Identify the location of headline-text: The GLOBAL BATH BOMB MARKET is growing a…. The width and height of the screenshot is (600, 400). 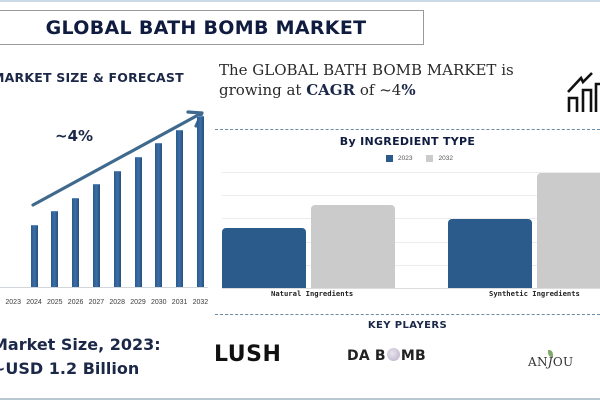
(366, 80).